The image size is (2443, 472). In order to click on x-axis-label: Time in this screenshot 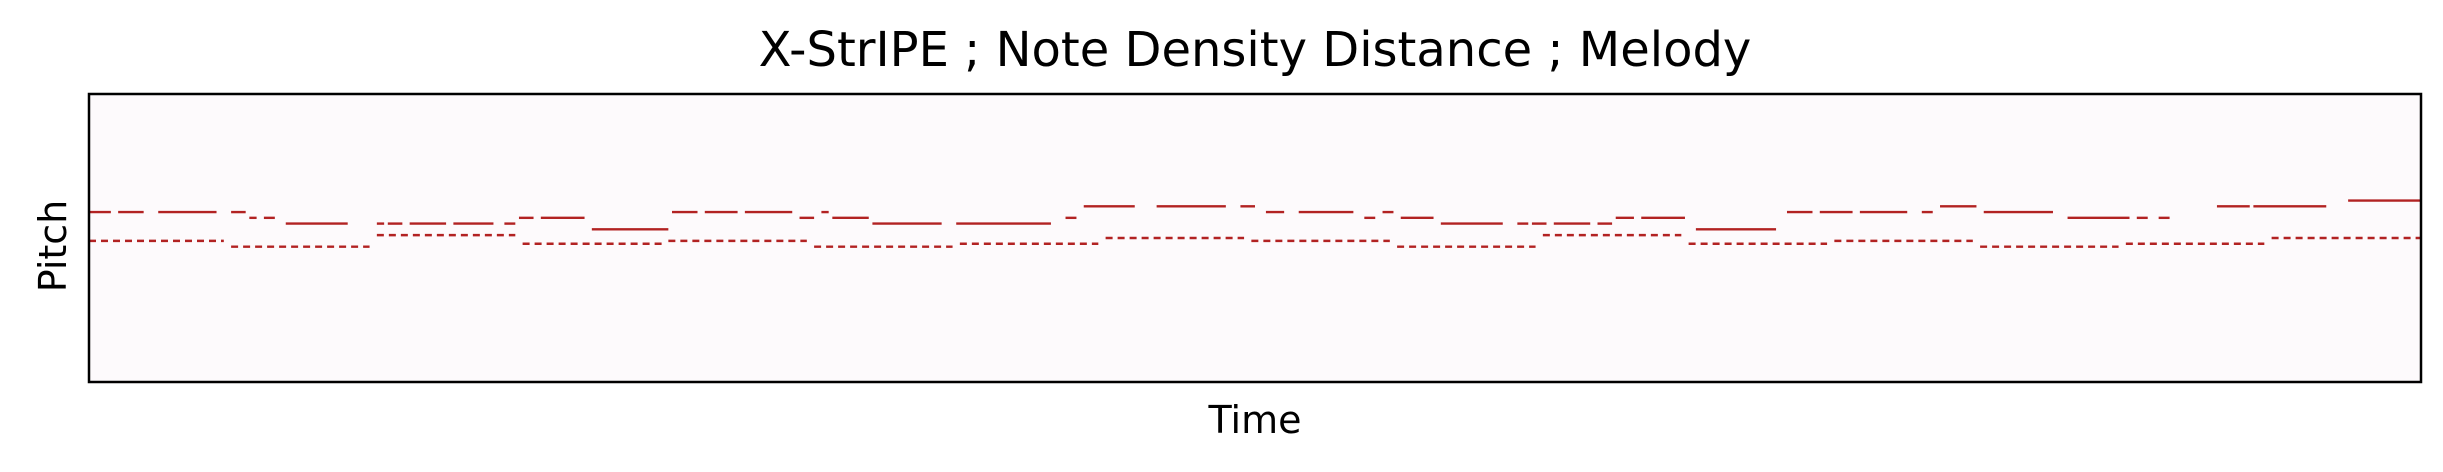, I will do `click(1255, 420)`.